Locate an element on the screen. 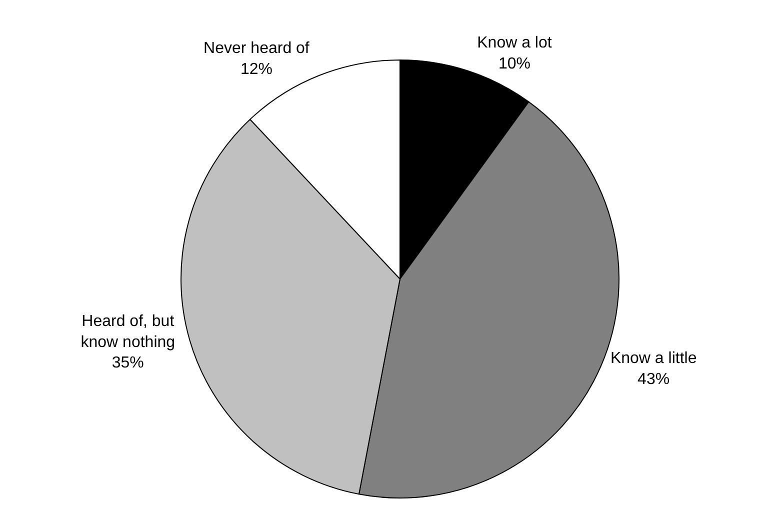  slice-label: Know a lot is located at coordinates (514, 43).